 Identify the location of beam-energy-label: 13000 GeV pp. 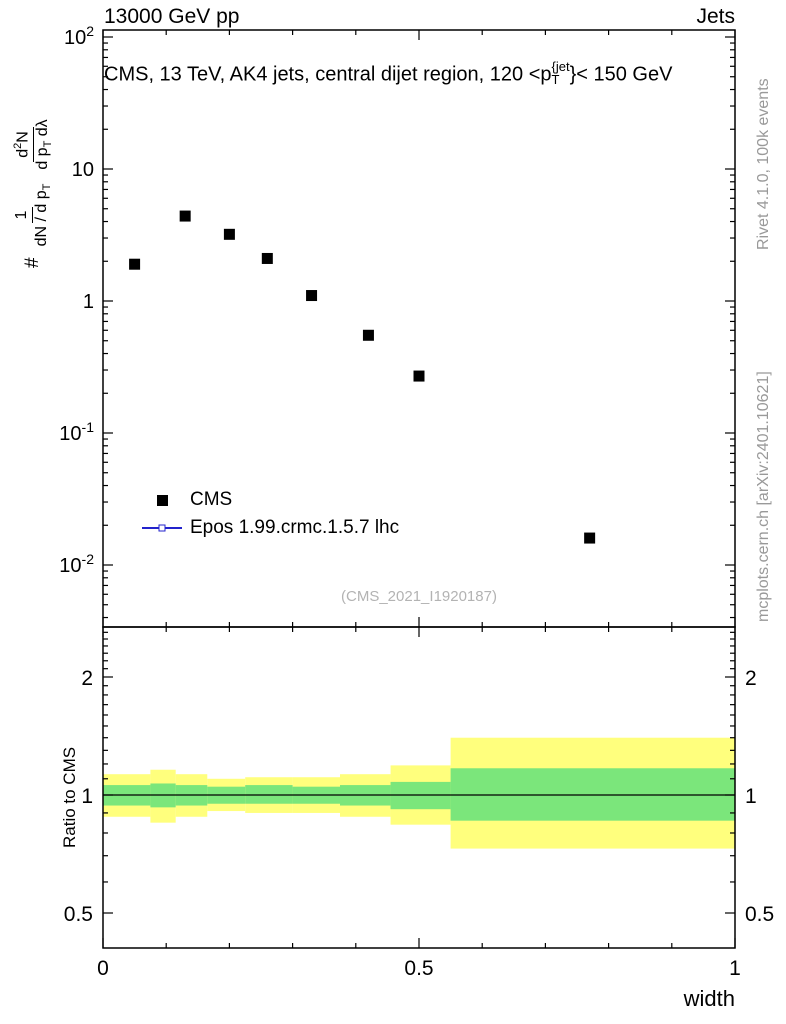
(172, 16).